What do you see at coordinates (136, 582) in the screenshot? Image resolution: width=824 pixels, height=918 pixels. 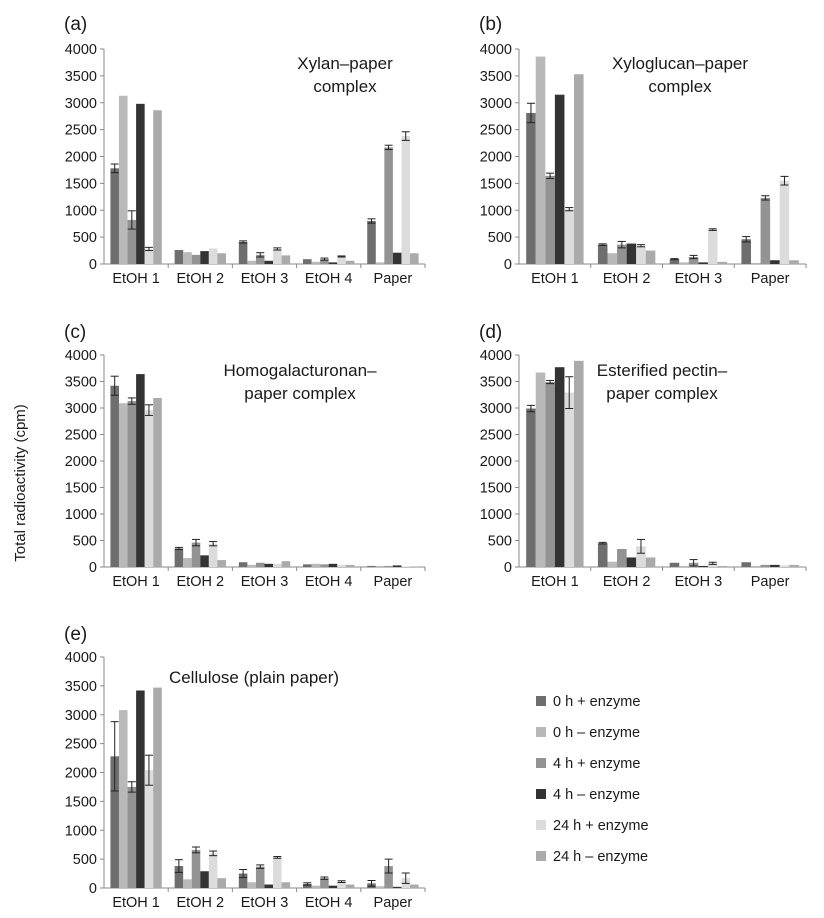 I see `x-category-label: EtOH 1` at bounding box center [136, 582].